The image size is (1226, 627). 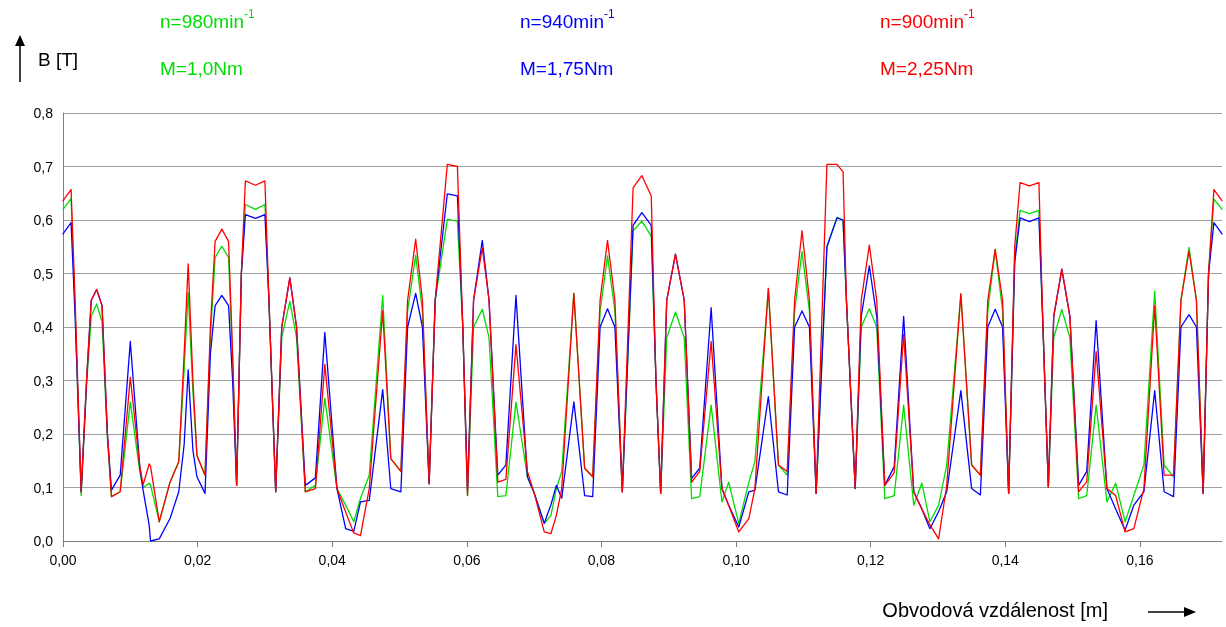 I want to click on y-tick-label: 0,5, so click(x=43, y=273).